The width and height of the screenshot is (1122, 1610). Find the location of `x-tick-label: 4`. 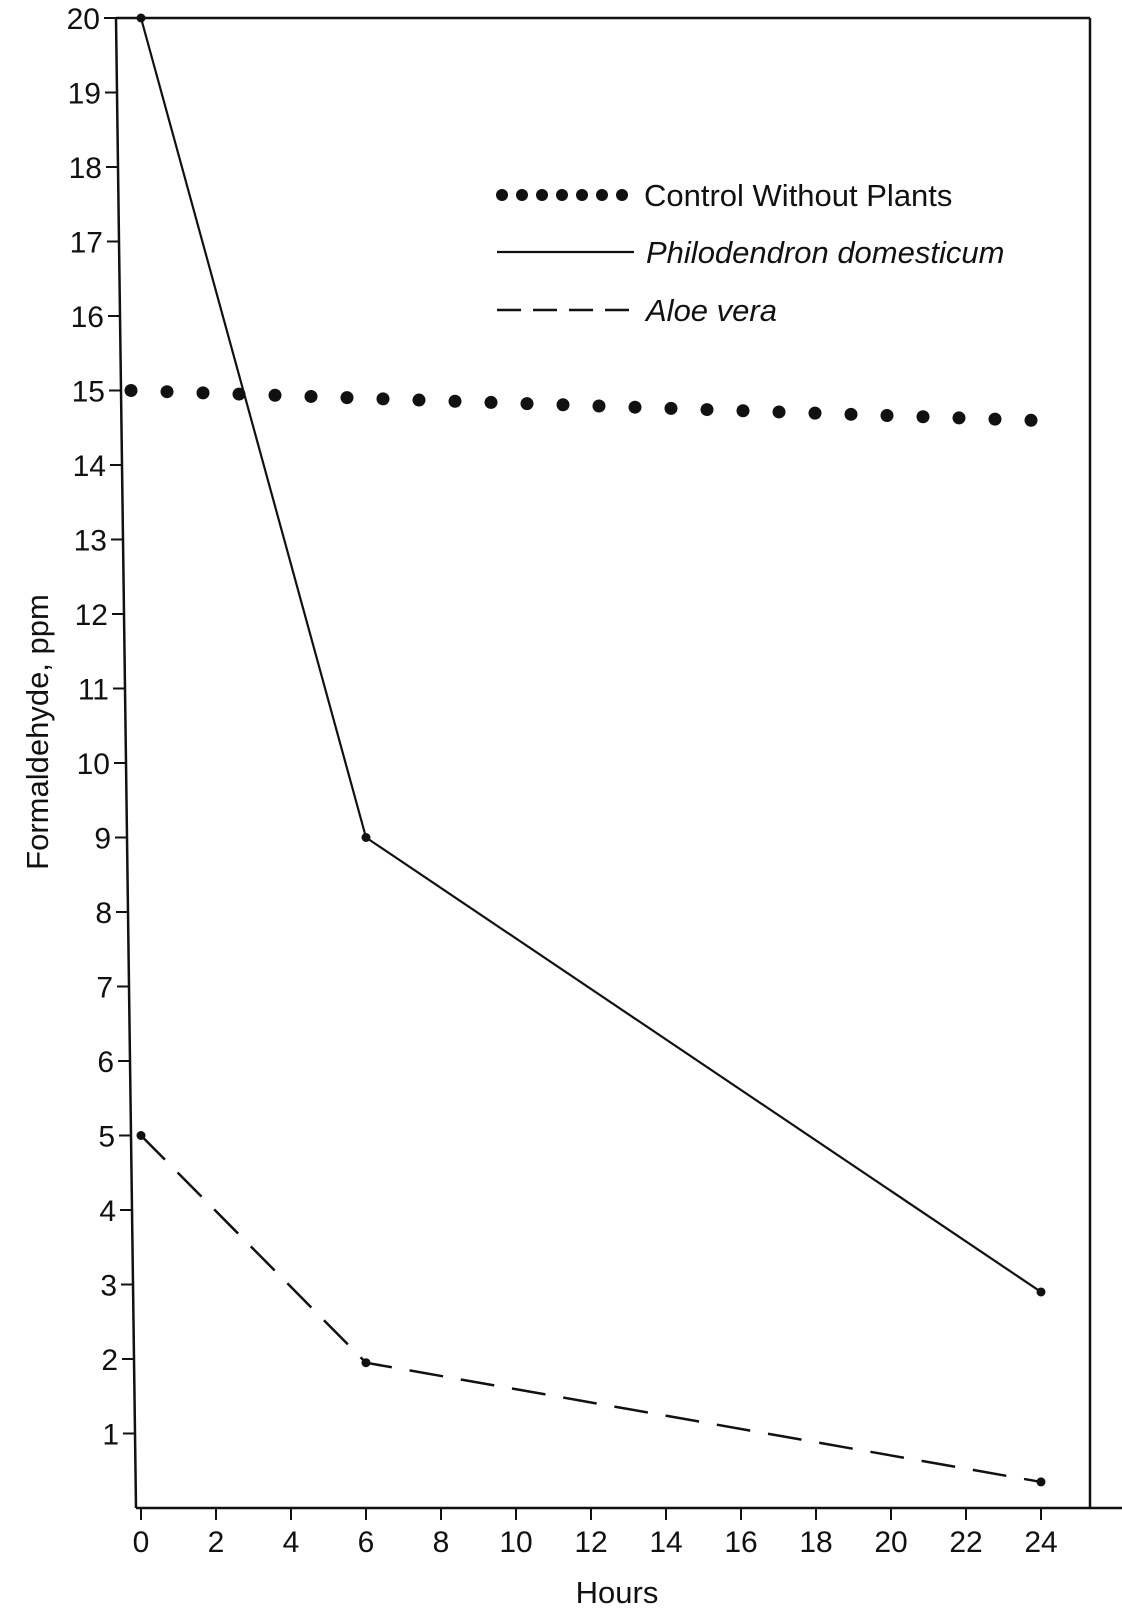

x-tick-label: 4 is located at coordinates (291, 1542).